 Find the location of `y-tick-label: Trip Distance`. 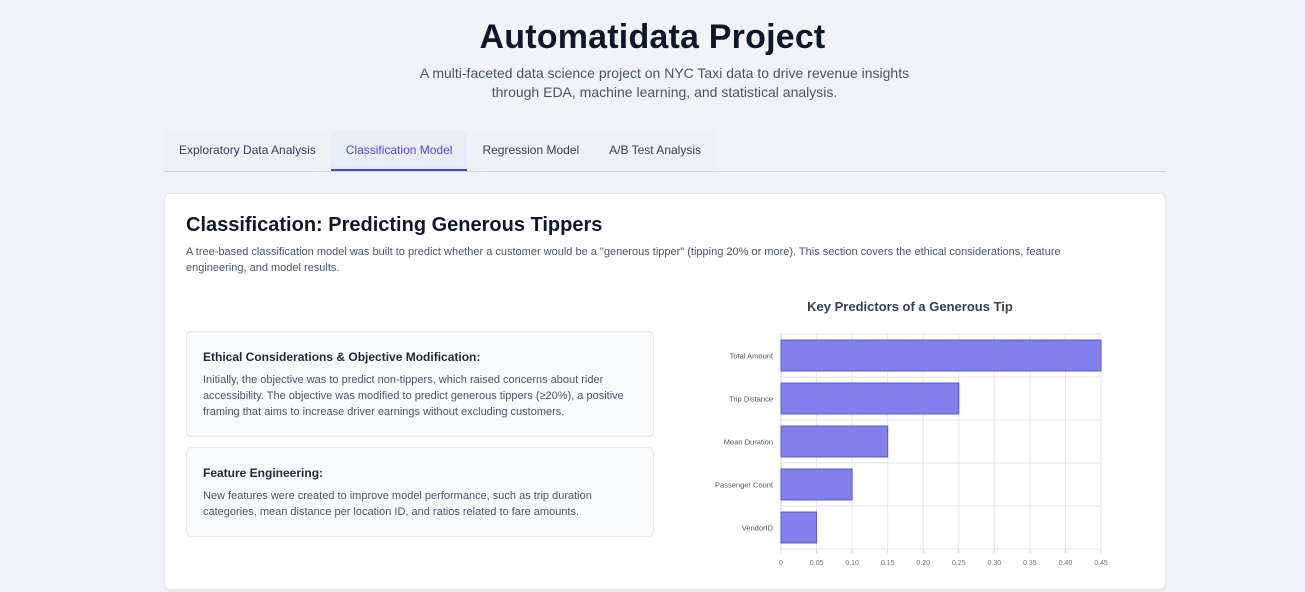

y-tick-label: Trip Distance is located at coordinates (751, 399).